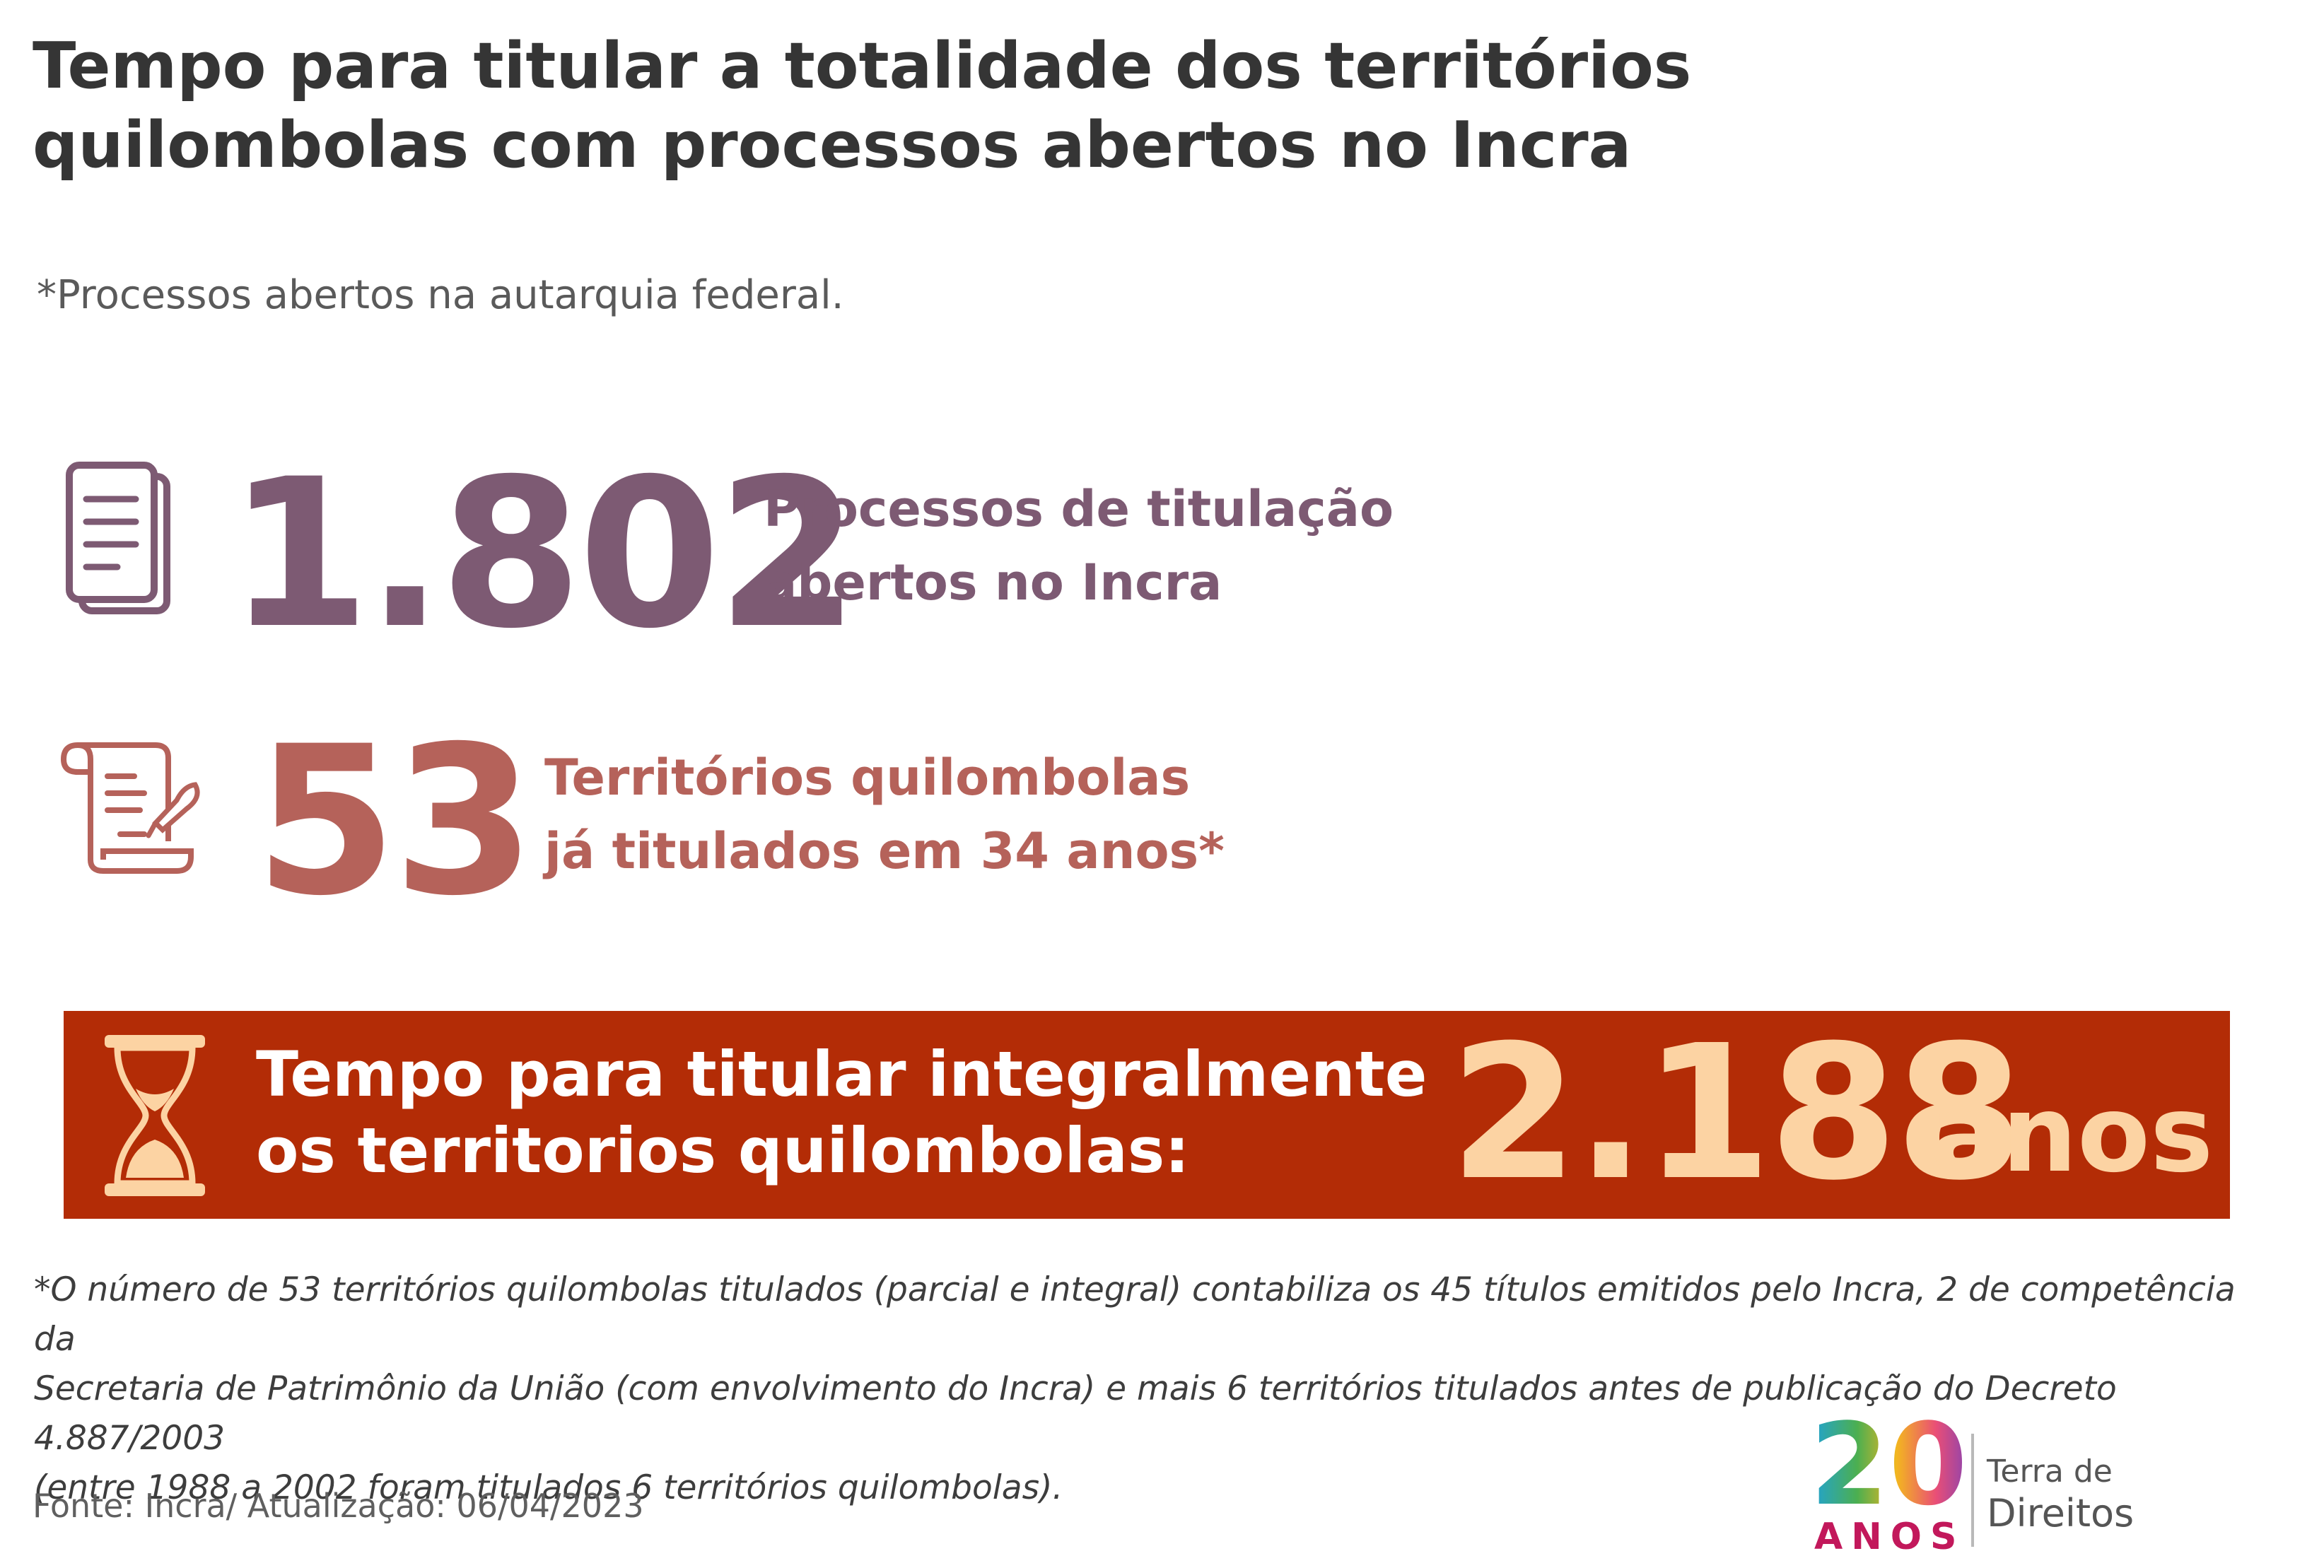 The width and height of the screenshot is (2324, 1568). What do you see at coordinates (885, 851) in the screenshot?
I see `titled-label-line-2: já titulados em 34 anos*` at bounding box center [885, 851].